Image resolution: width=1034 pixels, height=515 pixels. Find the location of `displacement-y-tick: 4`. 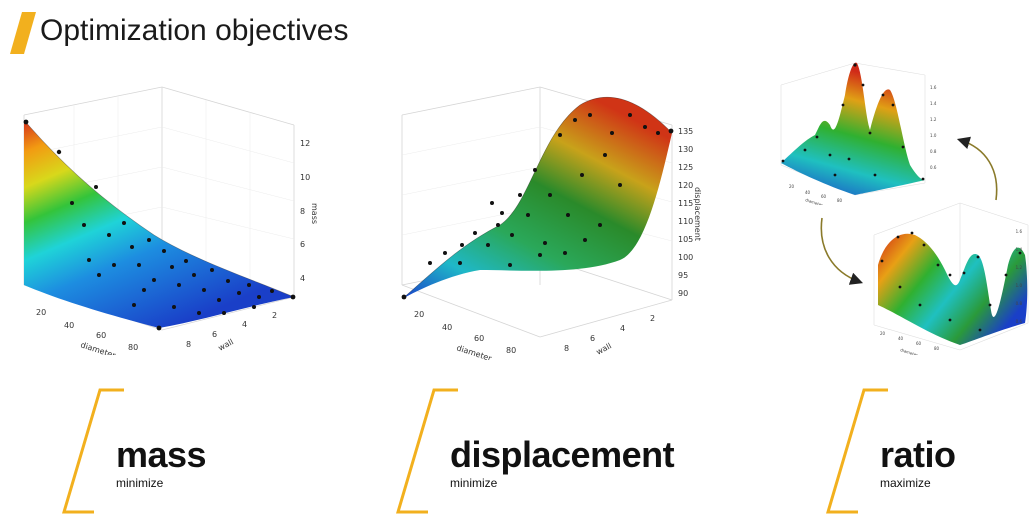

displacement-y-tick: 4 is located at coordinates (622, 328).